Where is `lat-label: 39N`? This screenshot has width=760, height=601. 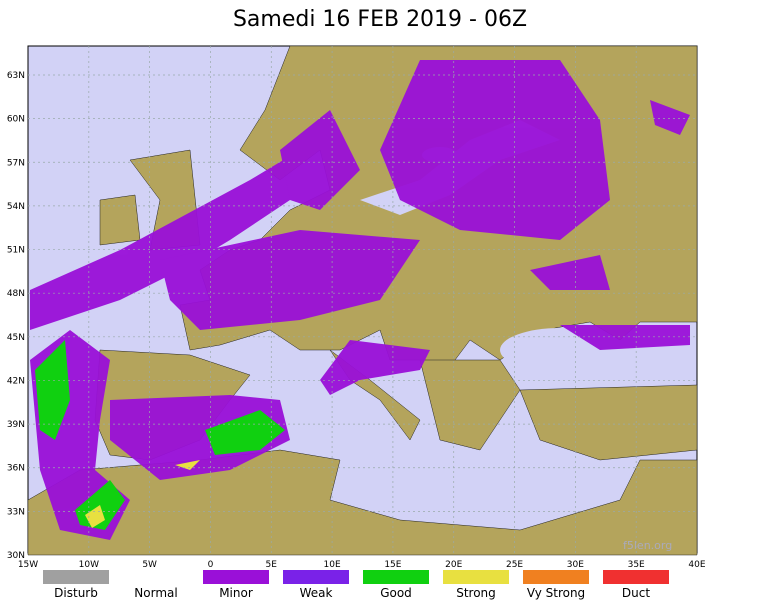 lat-label: 39N is located at coordinates (16, 425).